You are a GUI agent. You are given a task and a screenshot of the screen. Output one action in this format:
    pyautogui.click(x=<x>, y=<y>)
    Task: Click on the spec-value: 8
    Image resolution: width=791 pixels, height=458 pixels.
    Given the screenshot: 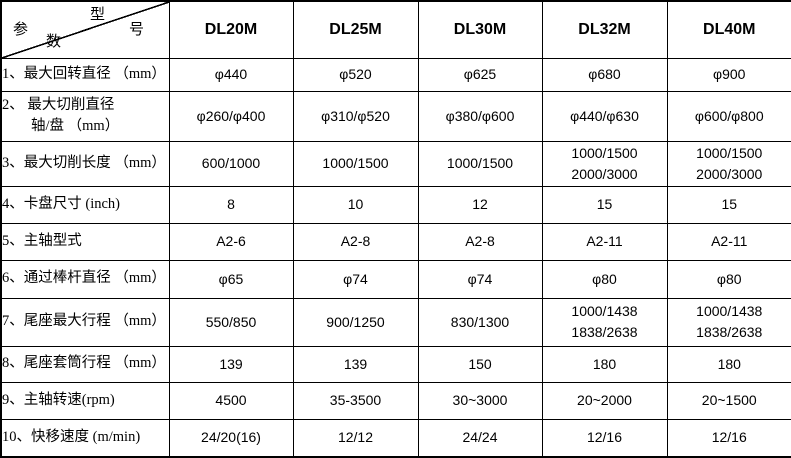 What is the action you would take?
    pyautogui.click(x=231, y=204)
    